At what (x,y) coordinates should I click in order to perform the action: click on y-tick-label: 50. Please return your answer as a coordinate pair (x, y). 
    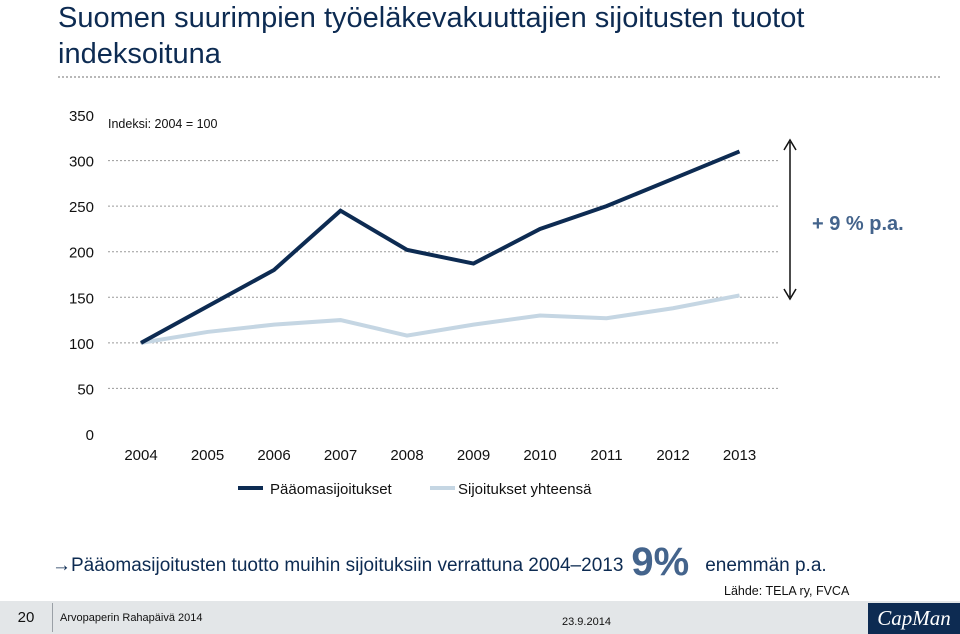
    Looking at the image, I should click on (85, 389).